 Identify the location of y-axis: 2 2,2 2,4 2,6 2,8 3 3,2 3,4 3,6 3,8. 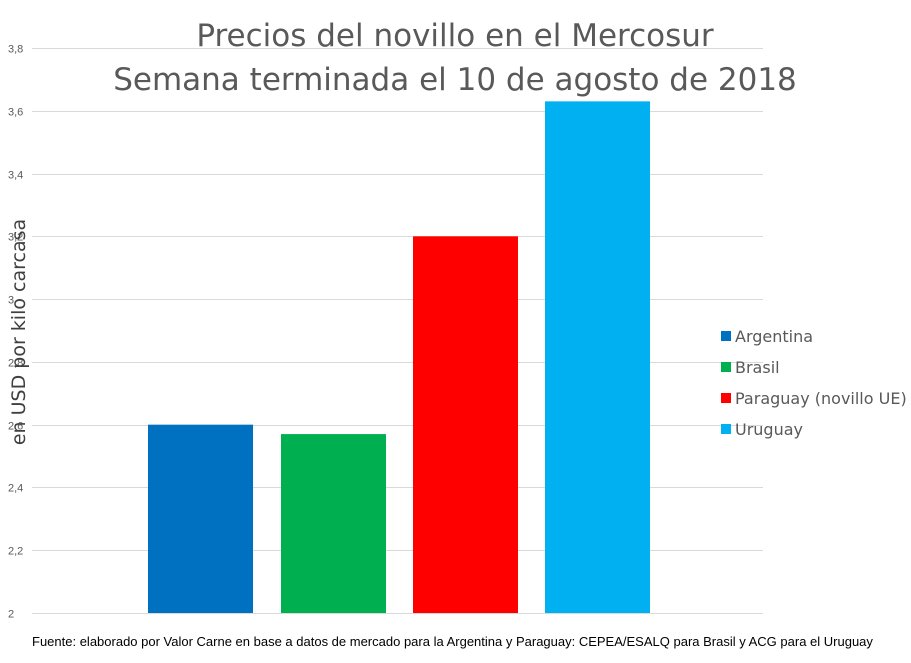
(15, 332).